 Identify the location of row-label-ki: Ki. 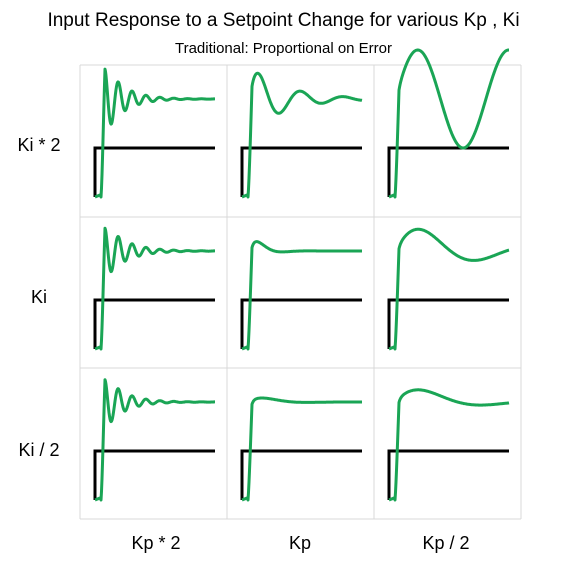
(38, 297).